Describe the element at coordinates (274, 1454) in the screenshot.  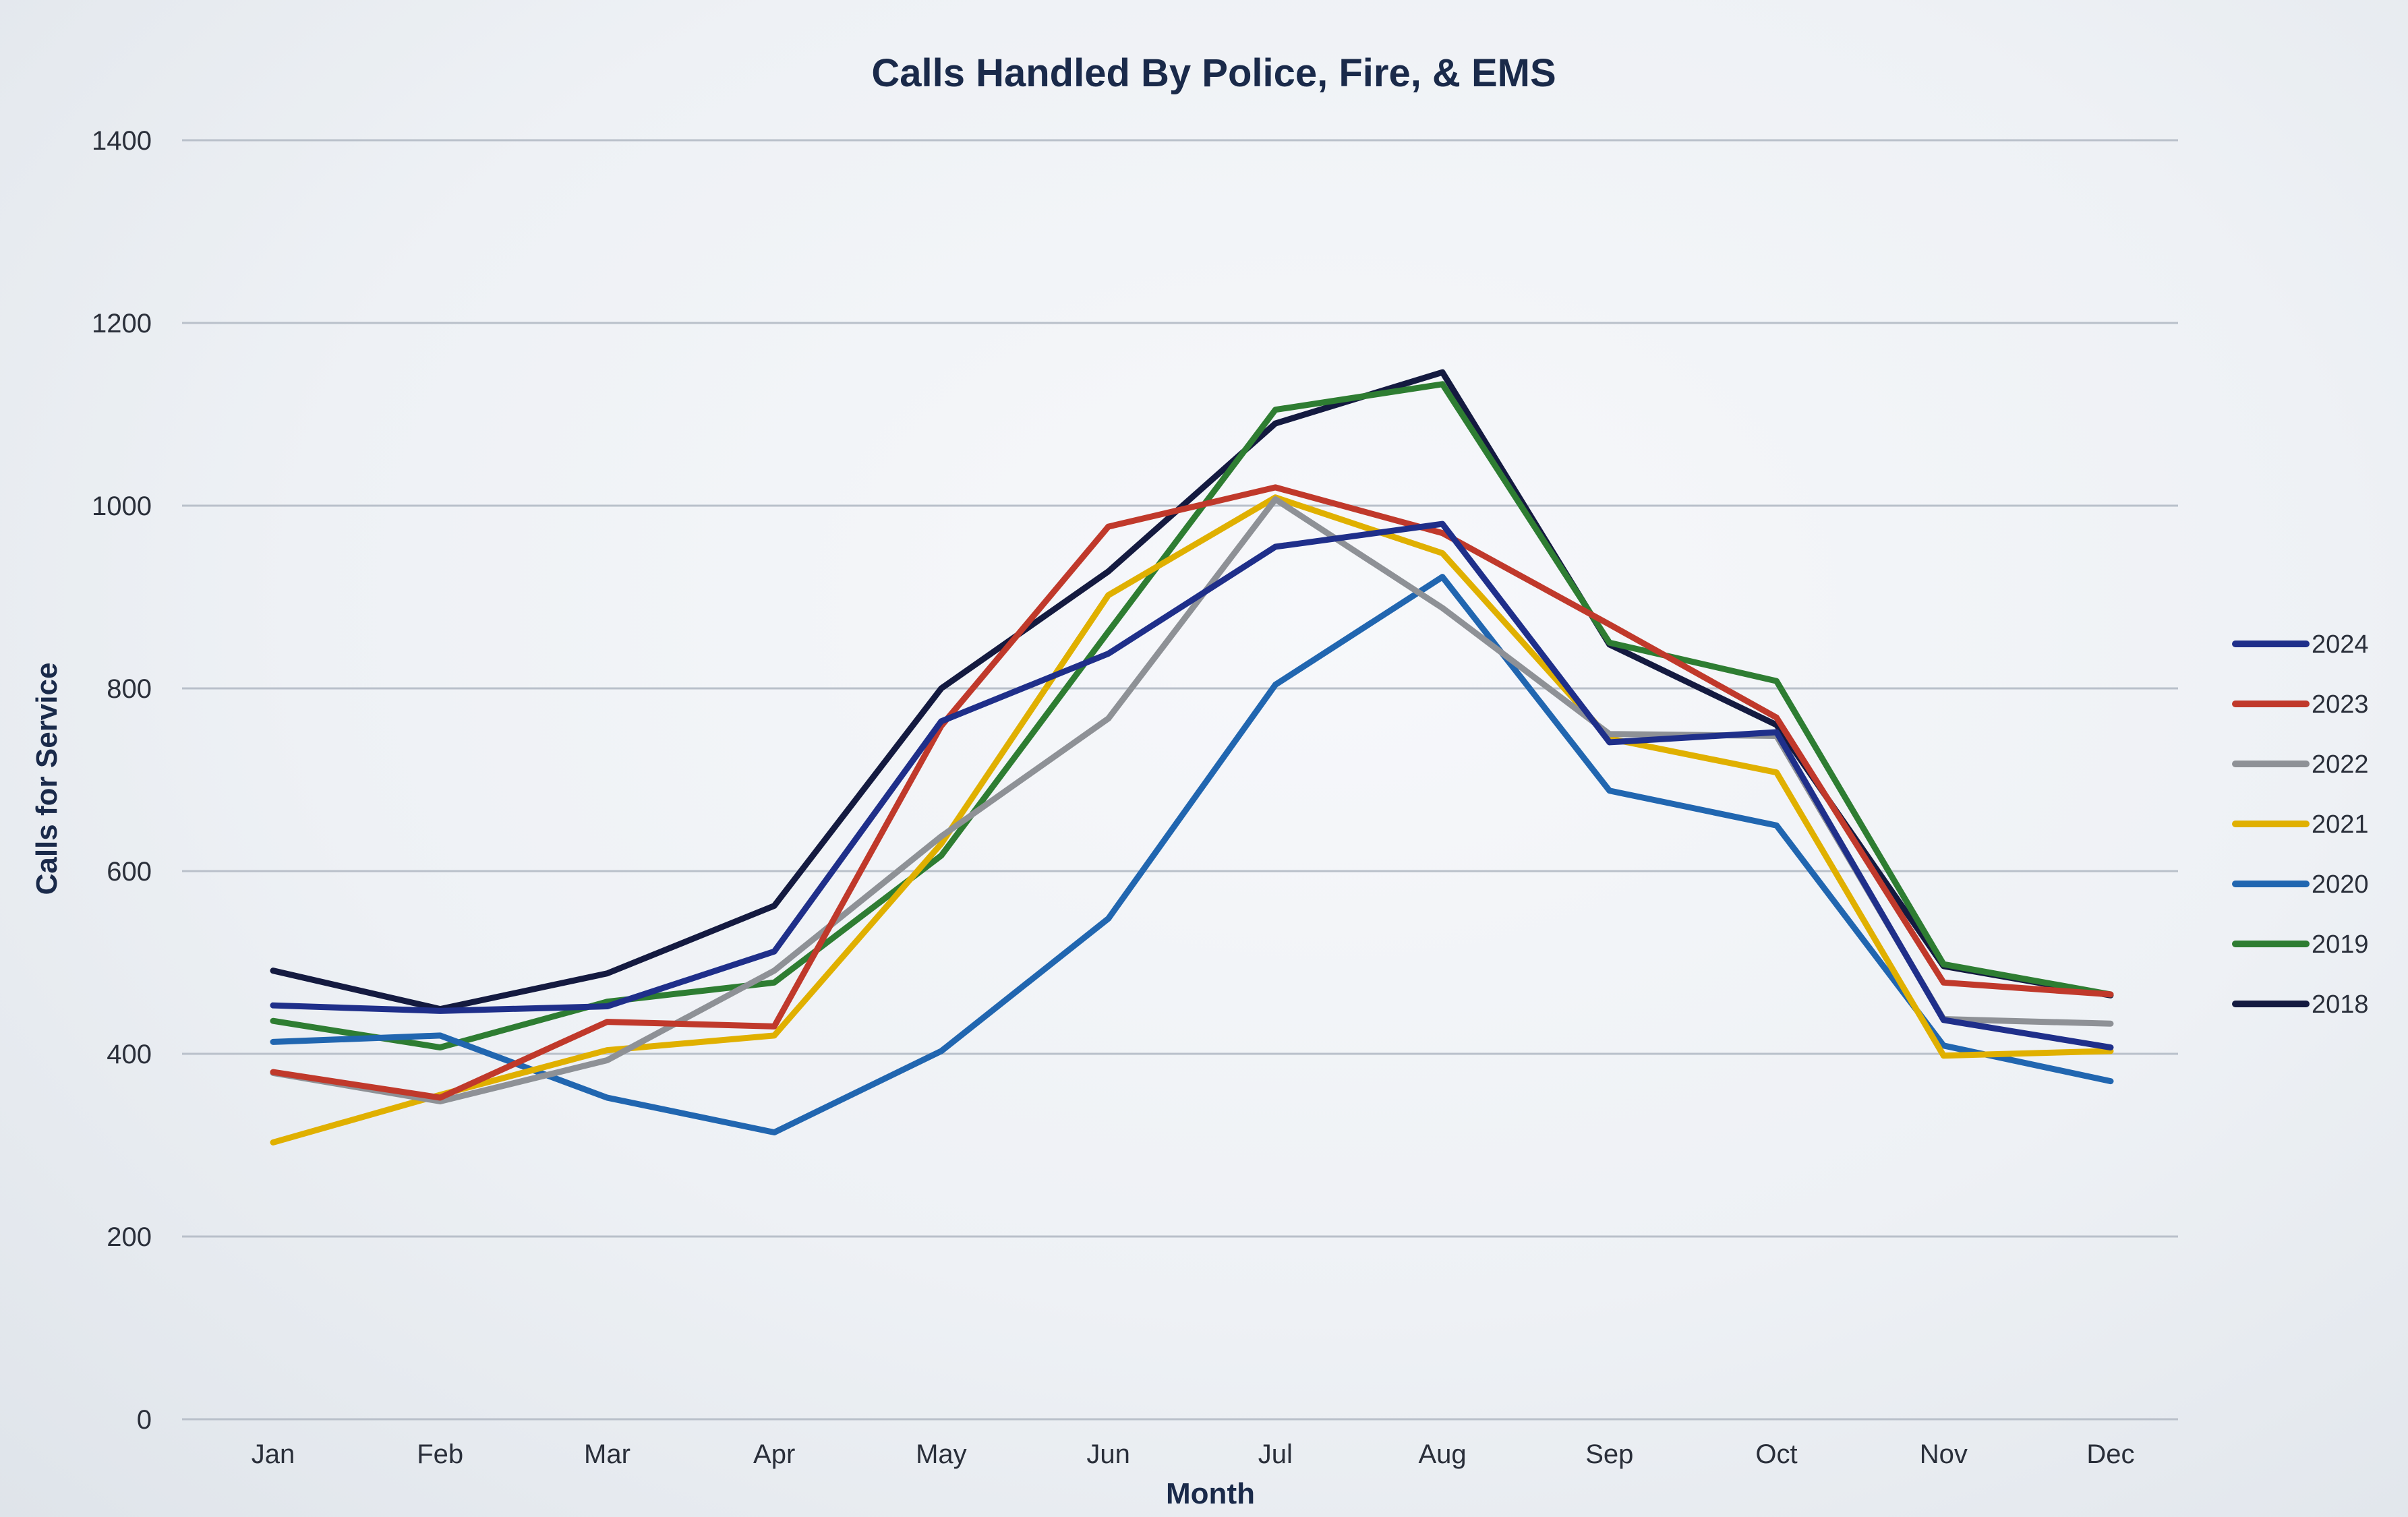
I see `x-tick-label: Jan` at that location.